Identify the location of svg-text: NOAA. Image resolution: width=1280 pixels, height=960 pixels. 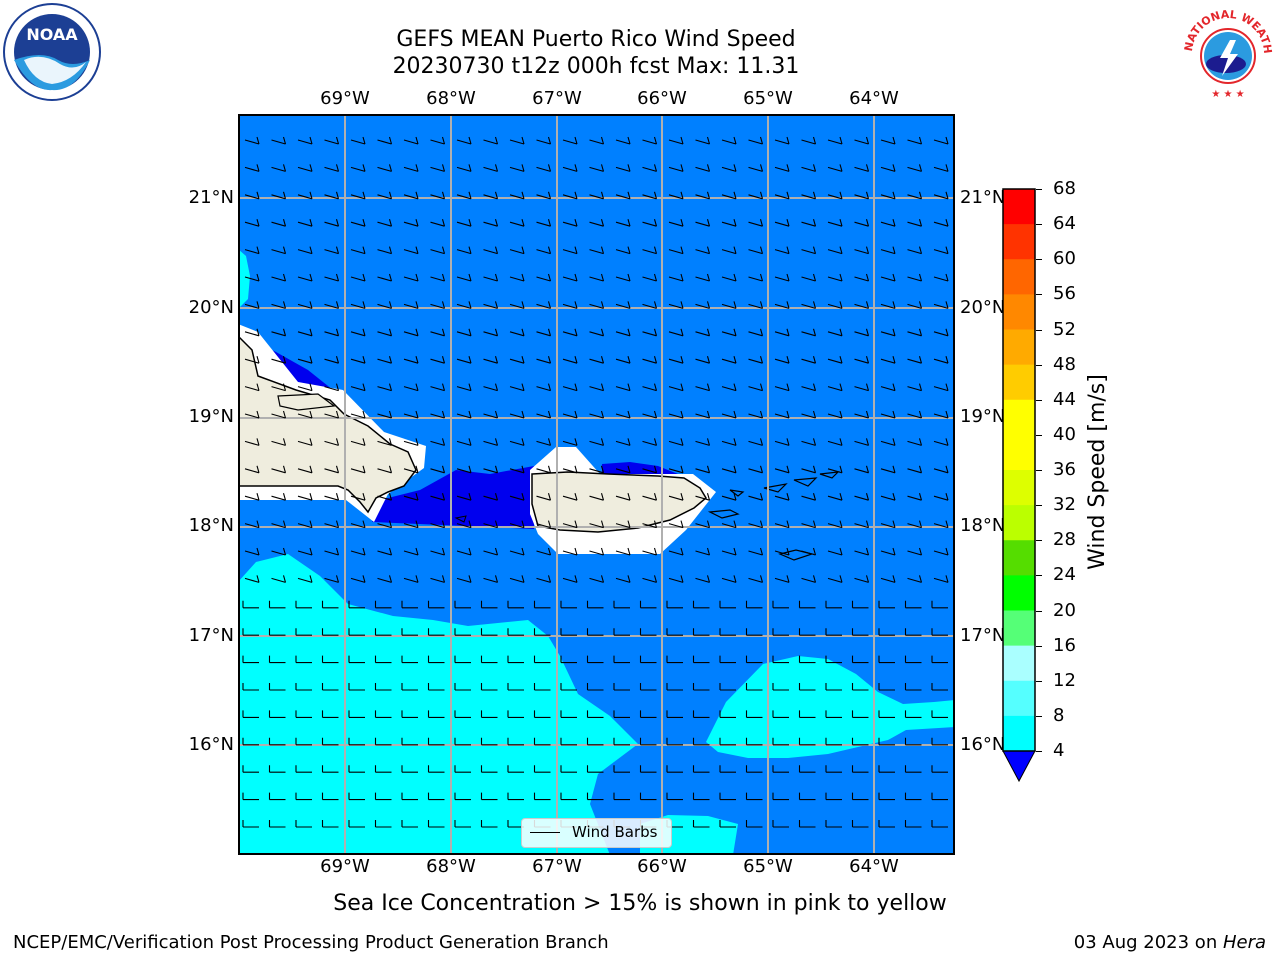
(52, 34).